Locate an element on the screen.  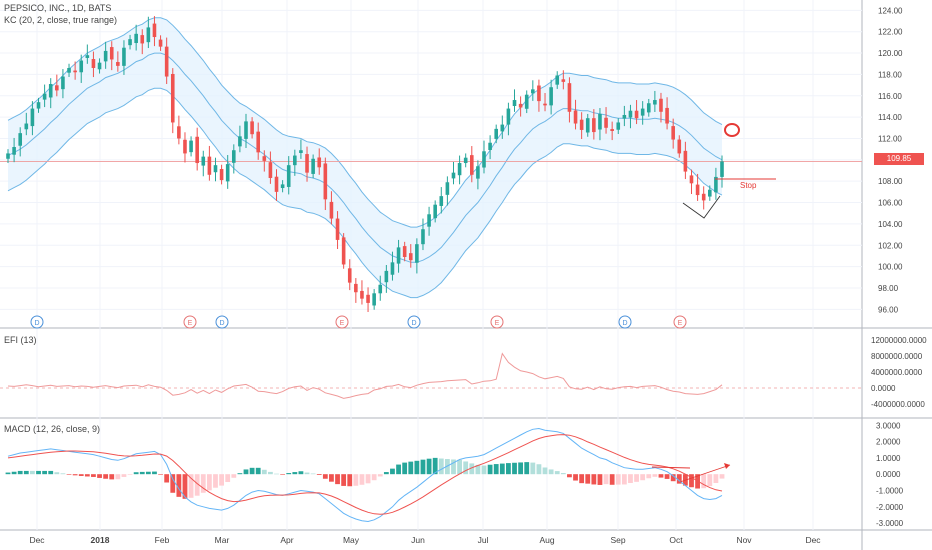
time-tick-label: Feb is located at coordinates (162, 540).